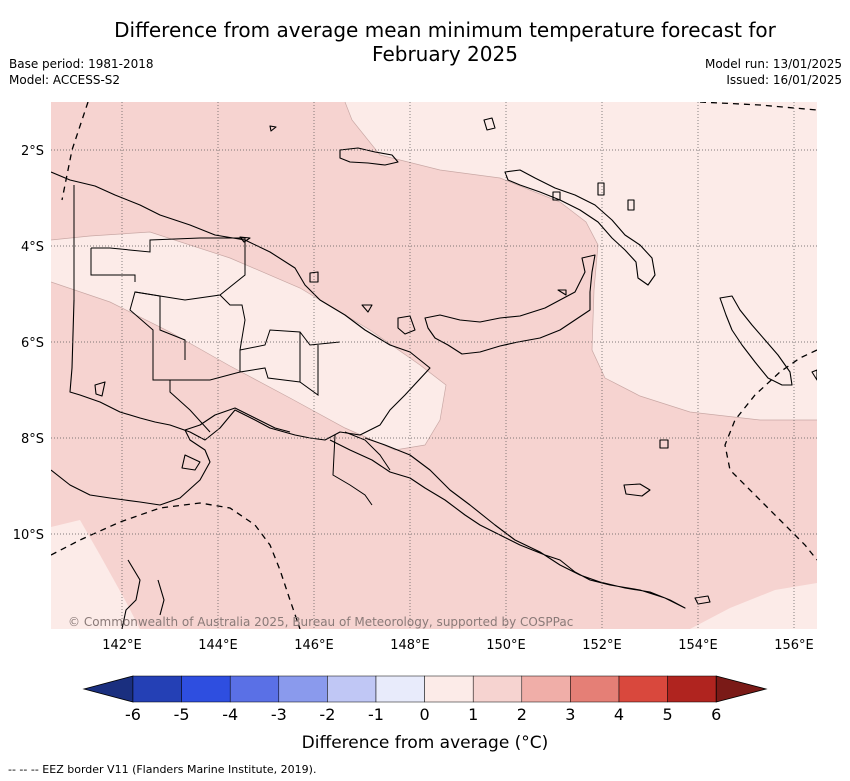 The width and height of the screenshot is (850, 781). What do you see at coordinates (28, 535) in the screenshot?
I see `lat-label: 10°S` at bounding box center [28, 535].